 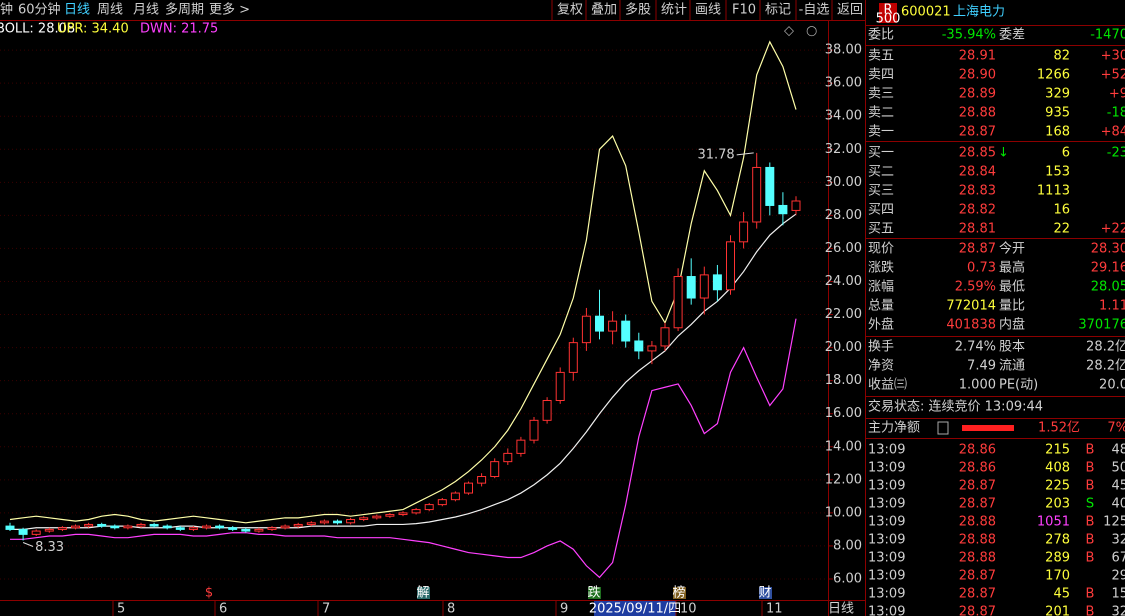 What do you see at coordinates (209, 593) in the screenshot?
I see `event-marker: $` at bounding box center [209, 593].